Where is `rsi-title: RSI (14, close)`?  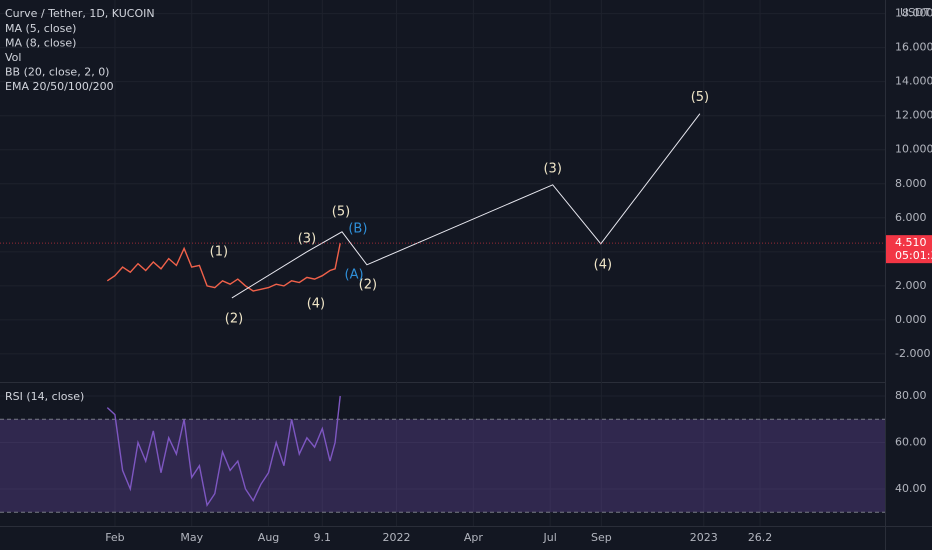
rsi-title: RSI (14, close) is located at coordinates (44, 396).